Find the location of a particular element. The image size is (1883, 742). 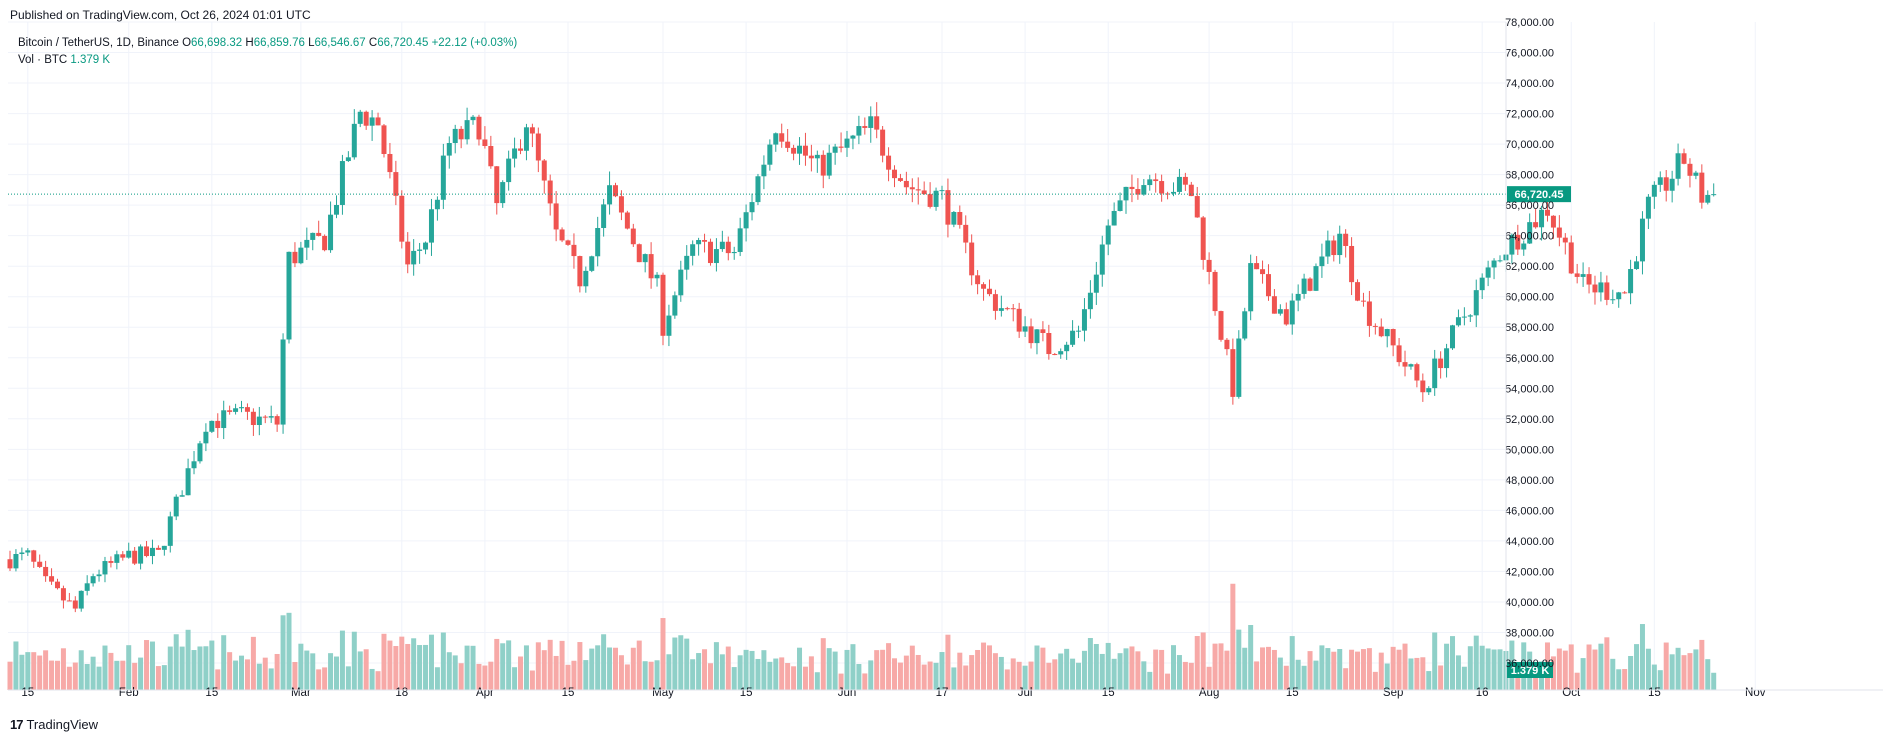

price-tick-label: 56,000.00 is located at coordinates (1529, 359).